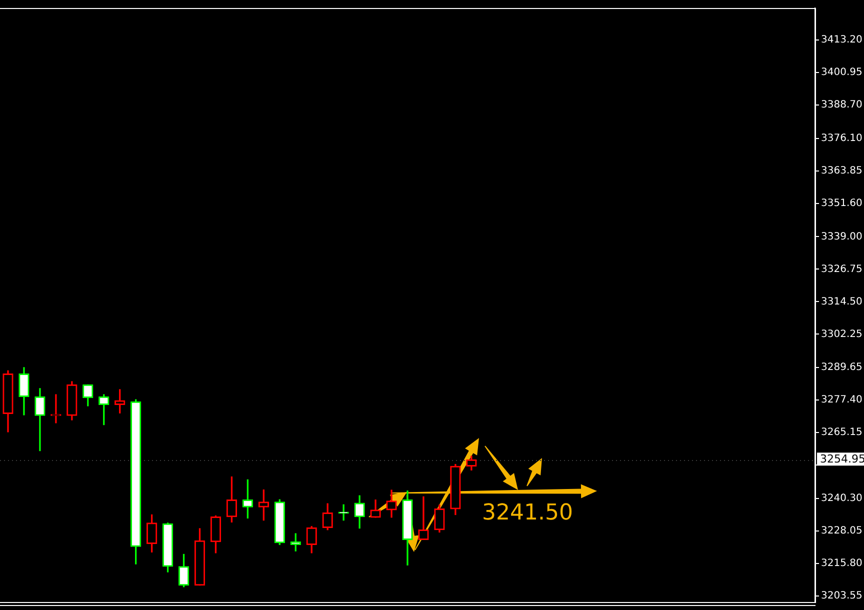  Describe the element at coordinates (841, 170) in the screenshot. I see `y-tick-label: 3363.85` at that location.